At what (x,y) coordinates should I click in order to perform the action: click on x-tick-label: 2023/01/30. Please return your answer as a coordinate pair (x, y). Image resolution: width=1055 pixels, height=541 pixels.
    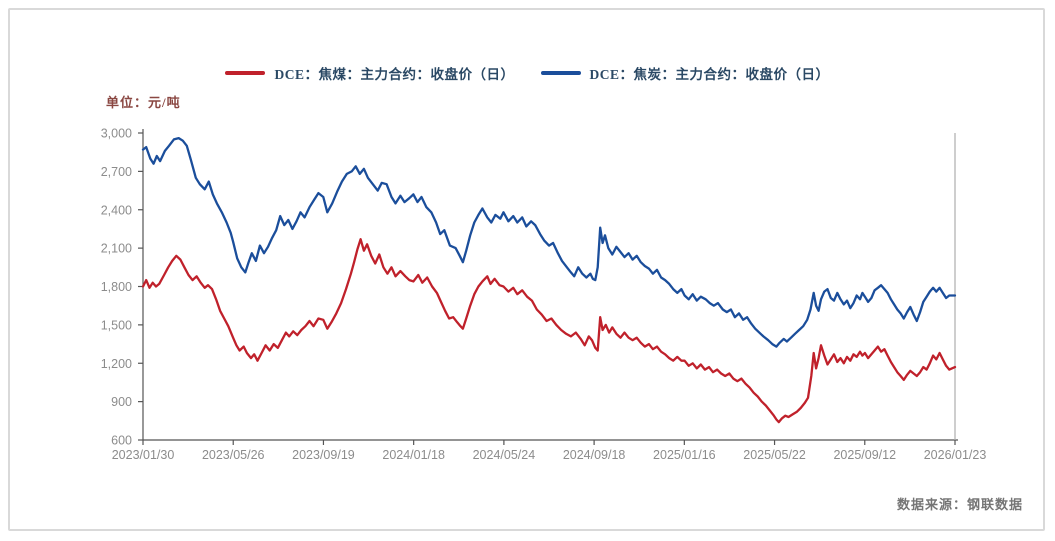
    Looking at the image, I should click on (143, 455).